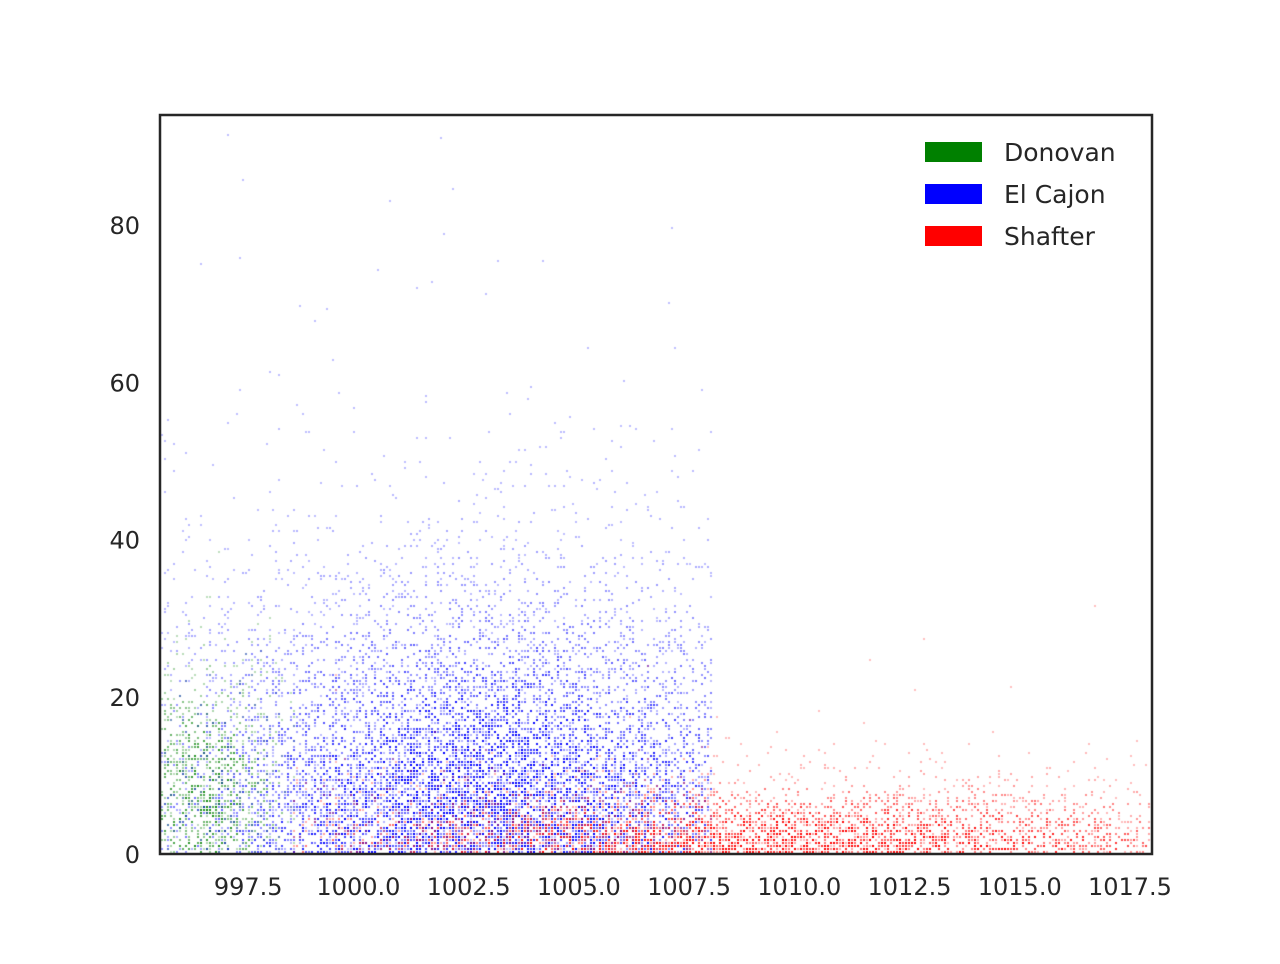 The height and width of the screenshot is (964, 1280). What do you see at coordinates (132, 855) in the screenshot?
I see `y-tick-label: 0` at bounding box center [132, 855].